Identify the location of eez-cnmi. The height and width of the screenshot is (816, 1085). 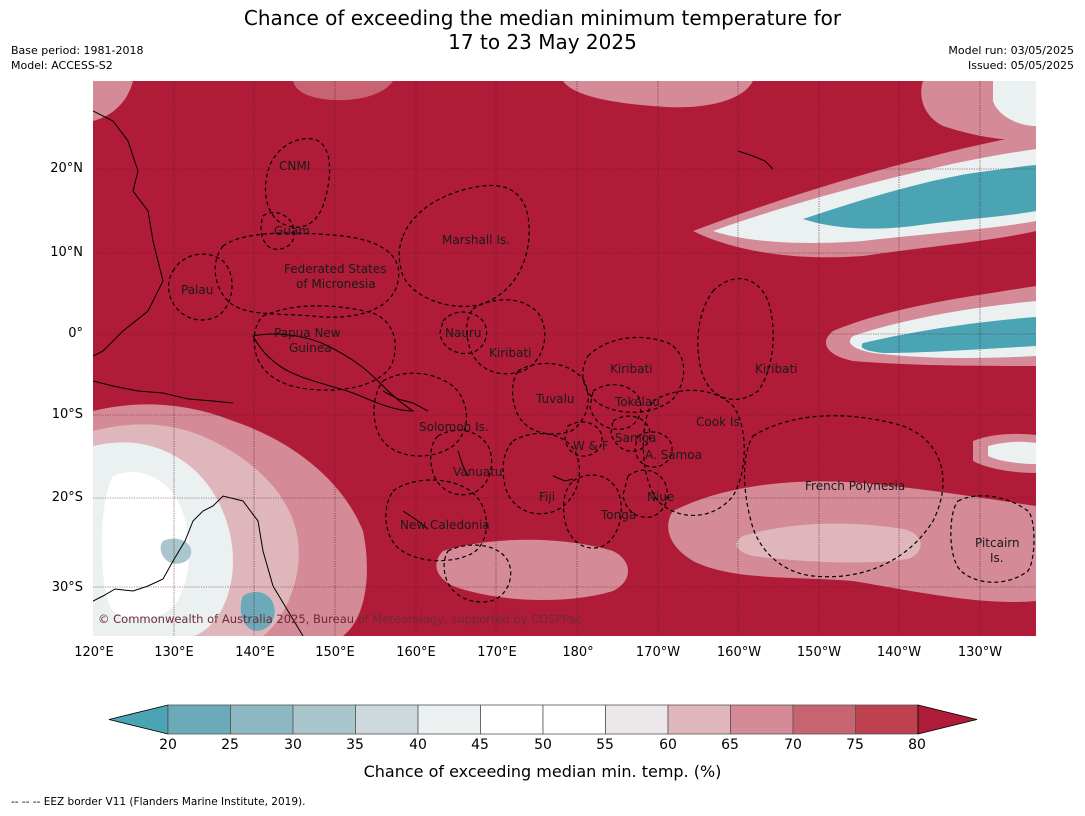
(297, 183).